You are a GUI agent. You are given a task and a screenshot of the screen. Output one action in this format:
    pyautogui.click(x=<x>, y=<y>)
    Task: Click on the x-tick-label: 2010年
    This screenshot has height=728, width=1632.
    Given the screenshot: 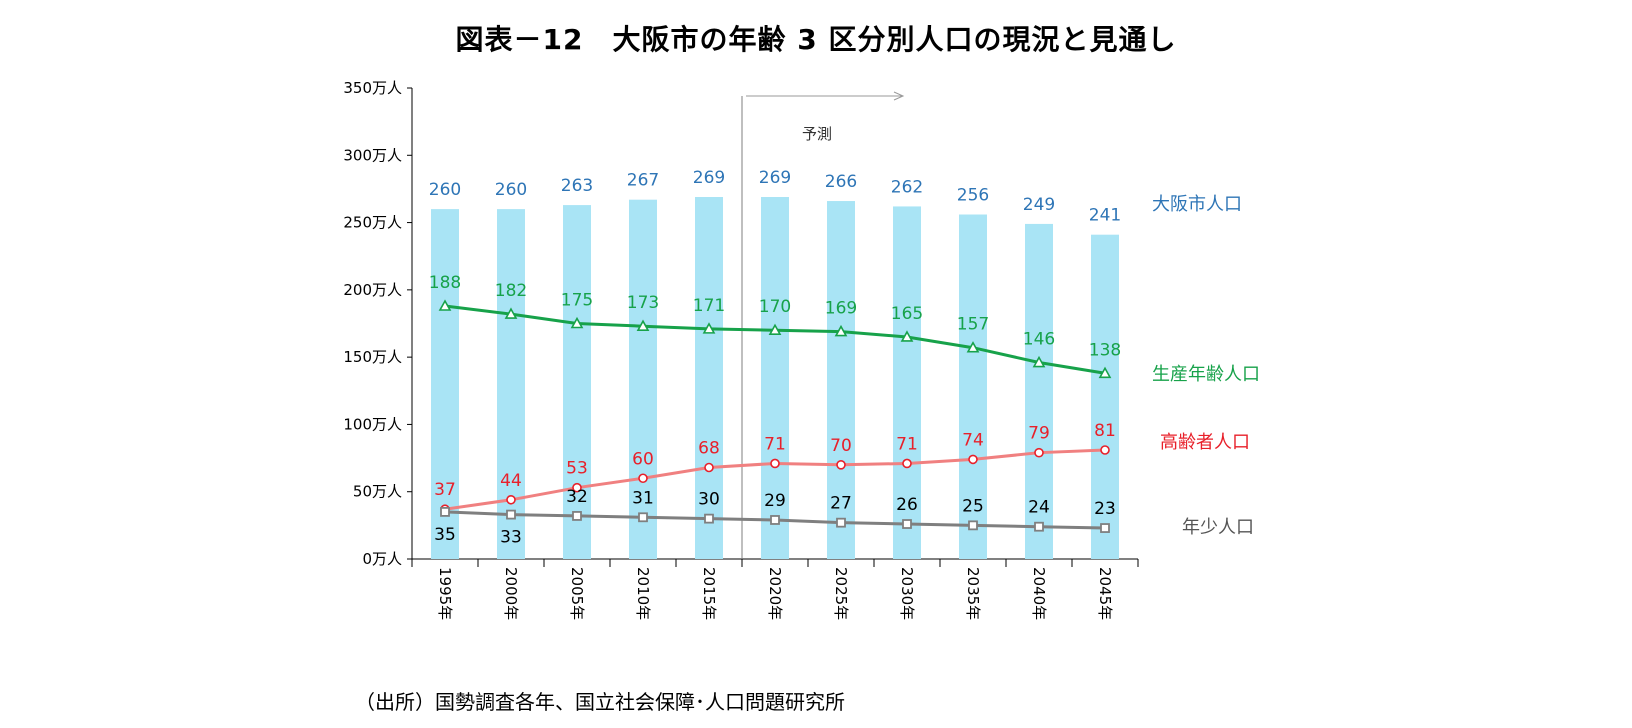 What is the action you would take?
    pyautogui.click(x=643, y=593)
    